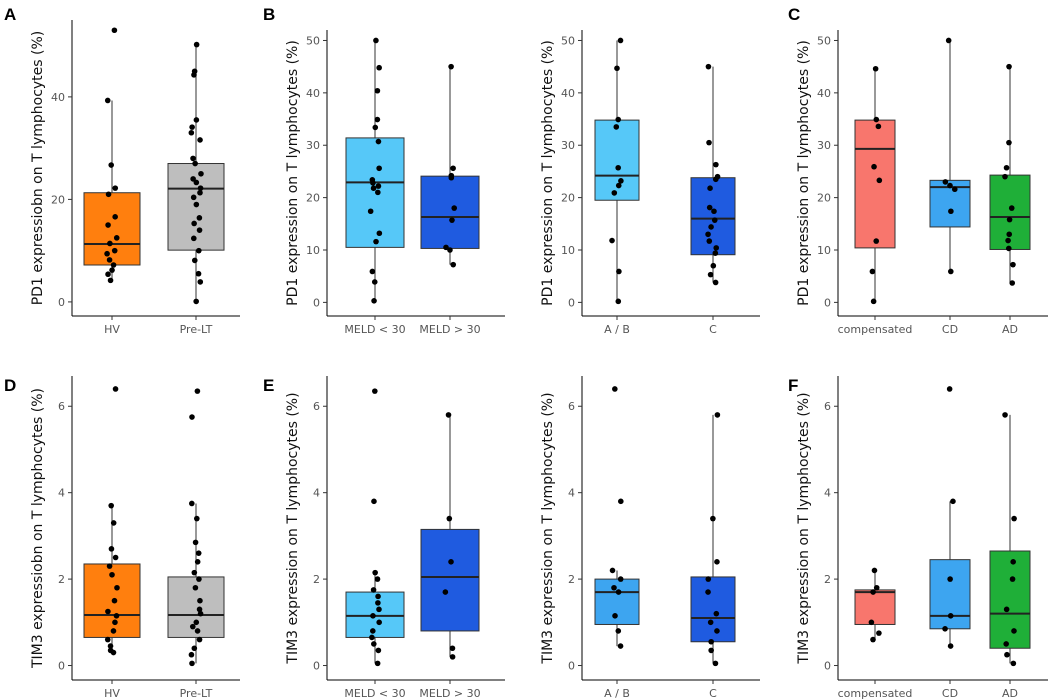  Describe the element at coordinates (548, 173) in the screenshot. I see `y-axis-label: PD1 expression on T lymphocytes (%)` at that location.